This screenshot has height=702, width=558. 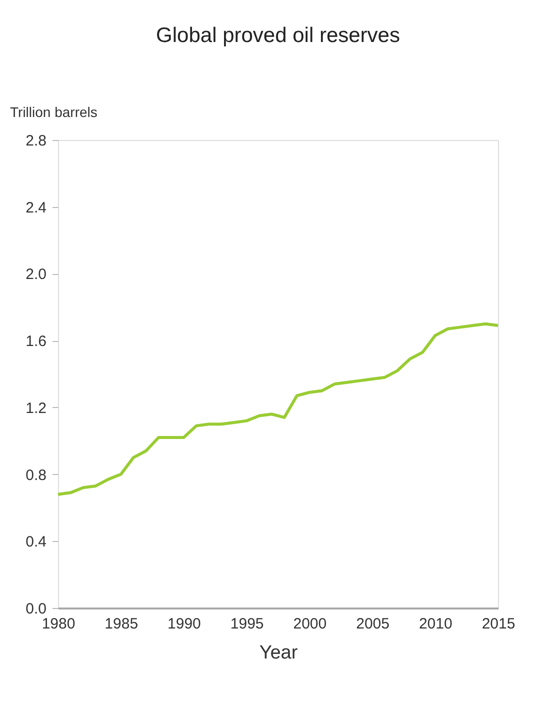 I want to click on y-tick-label: 1.6, so click(x=36, y=341).